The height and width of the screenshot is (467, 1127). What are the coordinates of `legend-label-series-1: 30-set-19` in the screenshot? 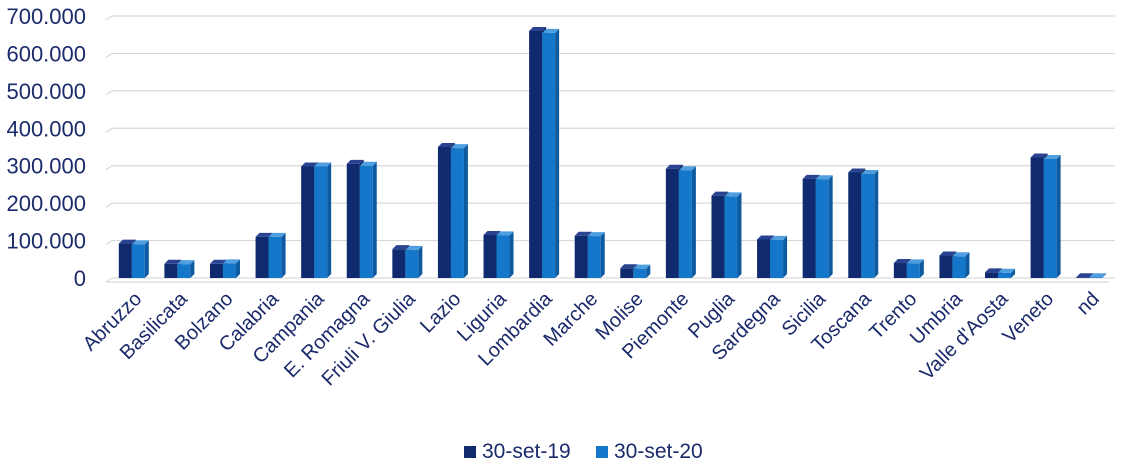 It's located at (526, 451).